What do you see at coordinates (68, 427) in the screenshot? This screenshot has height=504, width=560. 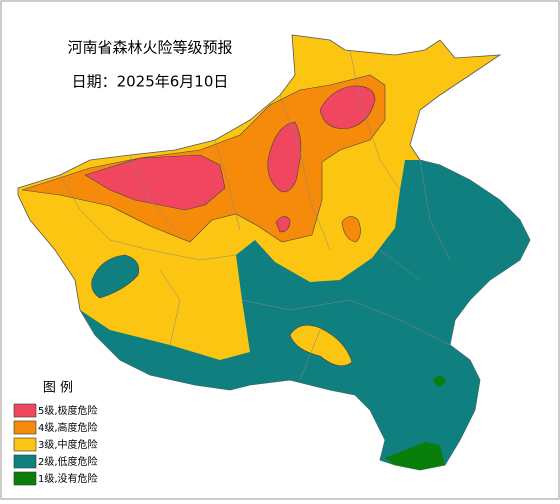 I see `legend-label: 4级,高度危险` at bounding box center [68, 427].